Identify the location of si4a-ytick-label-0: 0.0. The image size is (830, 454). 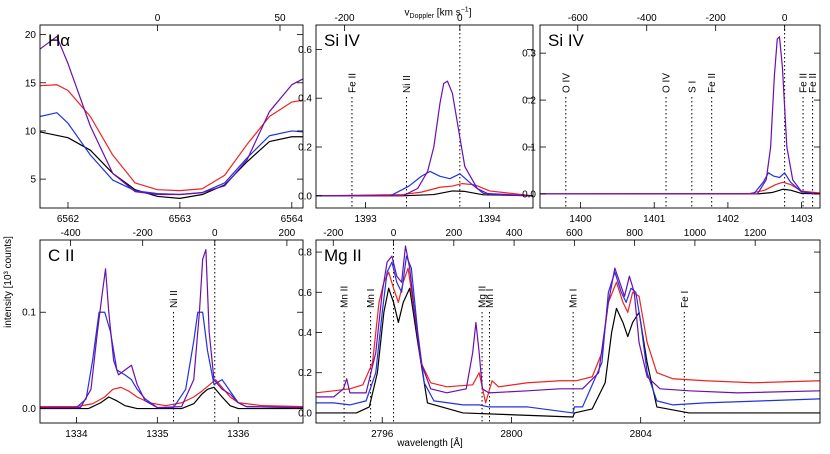
(305, 196).